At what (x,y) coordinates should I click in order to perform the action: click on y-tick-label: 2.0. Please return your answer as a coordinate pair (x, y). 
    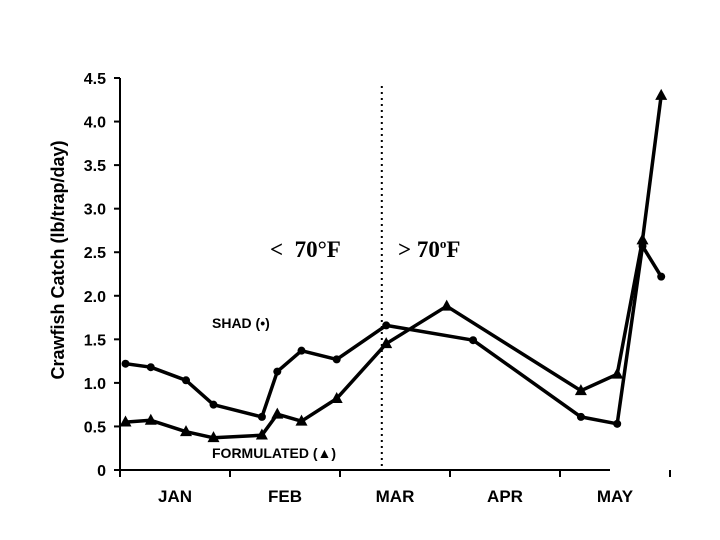
    Looking at the image, I should click on (95, 297).